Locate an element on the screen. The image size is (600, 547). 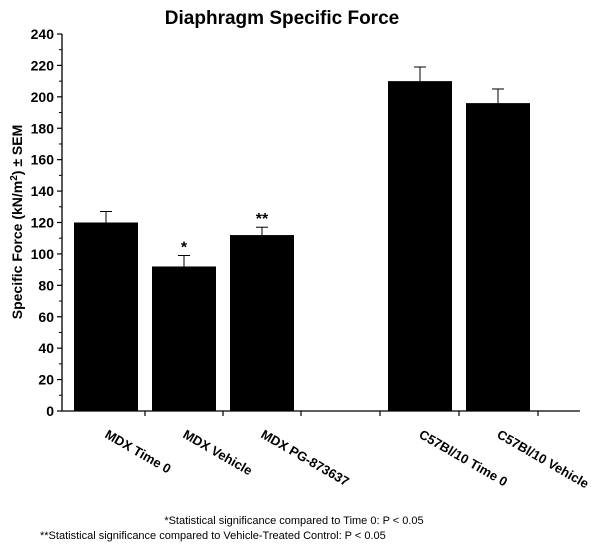
y-tick-label: 180 is located at coordinates (43, 128).